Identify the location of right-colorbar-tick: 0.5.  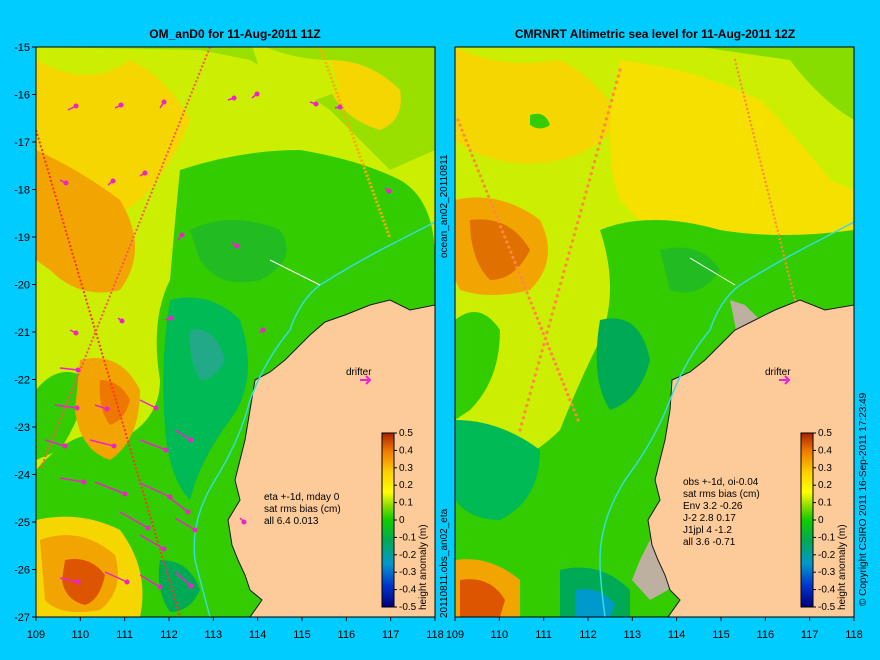
(825, 433).